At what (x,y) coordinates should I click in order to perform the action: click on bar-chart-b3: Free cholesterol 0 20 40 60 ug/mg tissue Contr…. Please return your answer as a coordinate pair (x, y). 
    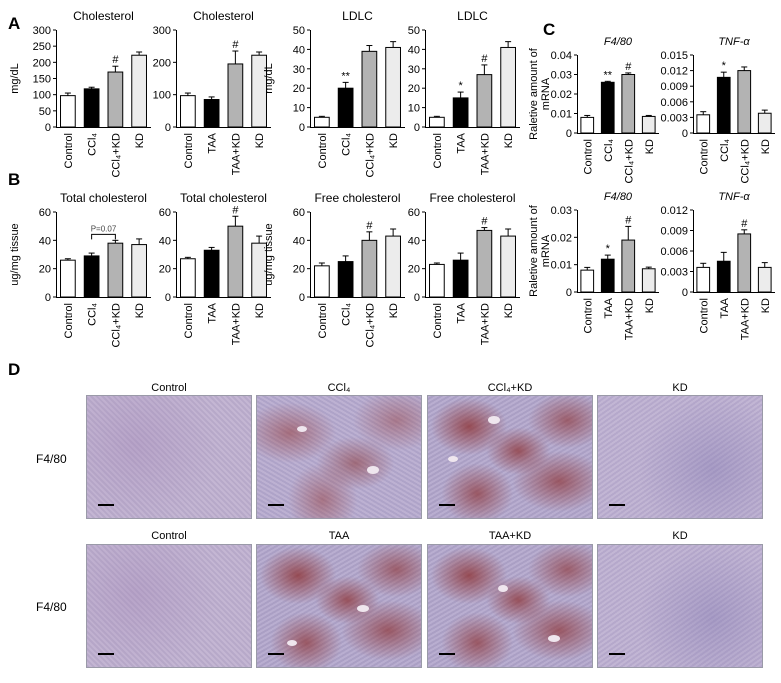
    Looking at the image, I should click on (334, 269).